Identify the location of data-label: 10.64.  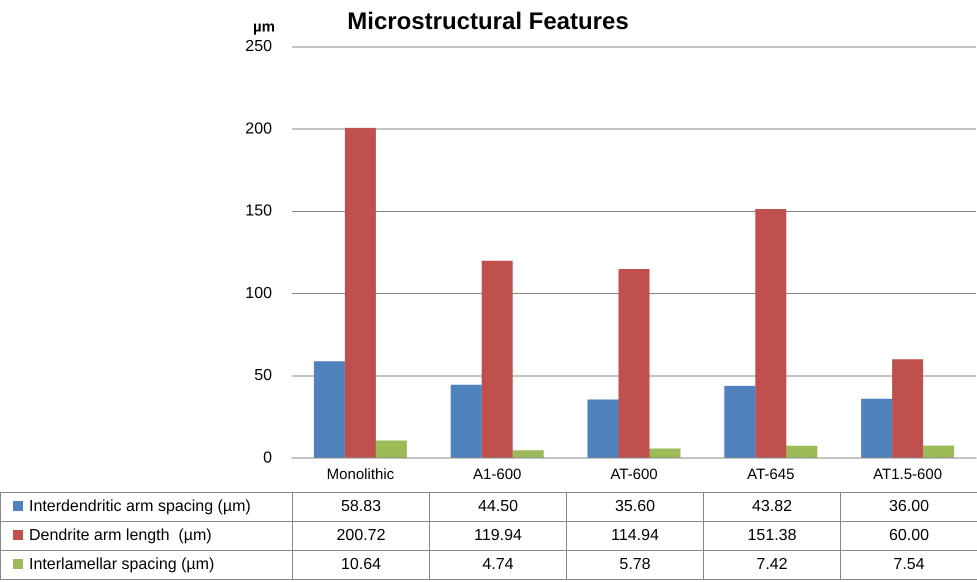
(361, 565).